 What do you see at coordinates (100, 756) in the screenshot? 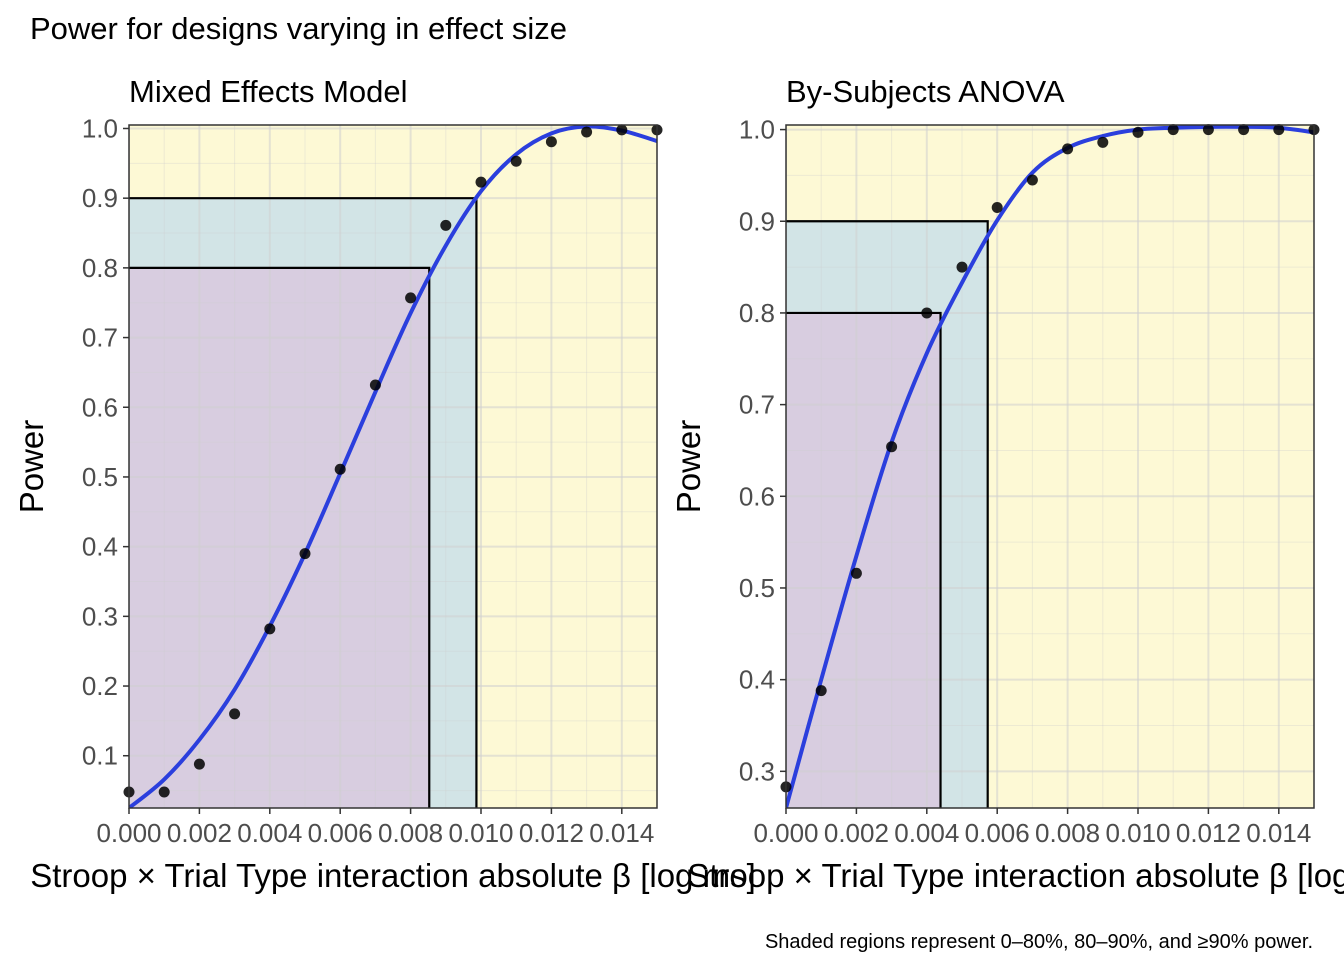
I see `y-tick-label: 0.1` at bounding box center [100, 756].